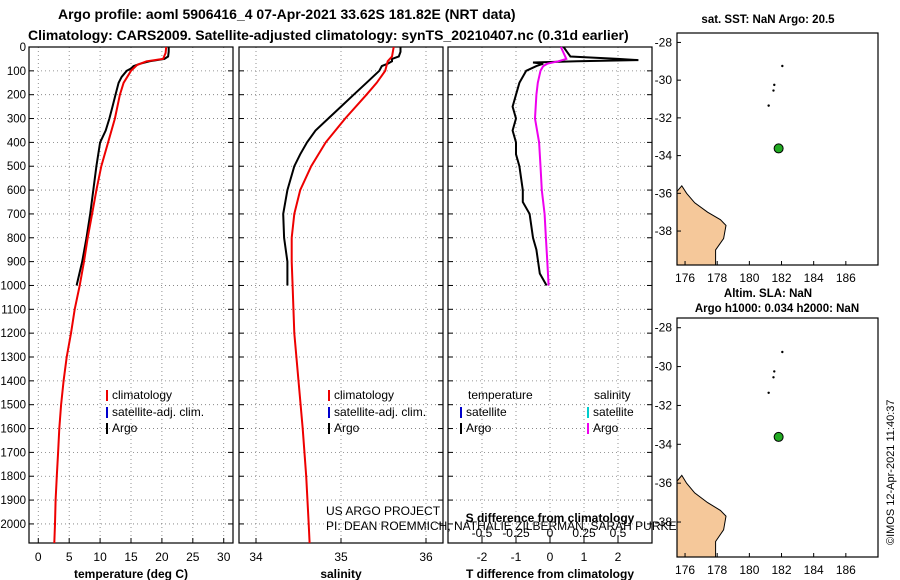  What do you see at coordinates (479, 428) in the screenshot?
I see `diff-legend-t-argo-label: Argo` at bounding box center [479, 428].